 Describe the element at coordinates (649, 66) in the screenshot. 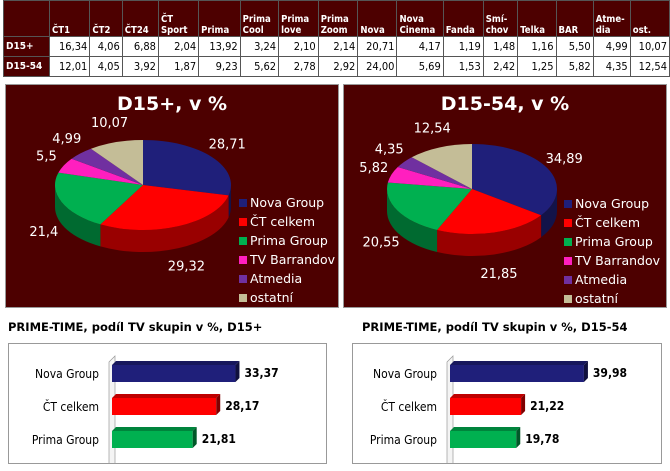

I see `table-cell: 12,54` at that location.